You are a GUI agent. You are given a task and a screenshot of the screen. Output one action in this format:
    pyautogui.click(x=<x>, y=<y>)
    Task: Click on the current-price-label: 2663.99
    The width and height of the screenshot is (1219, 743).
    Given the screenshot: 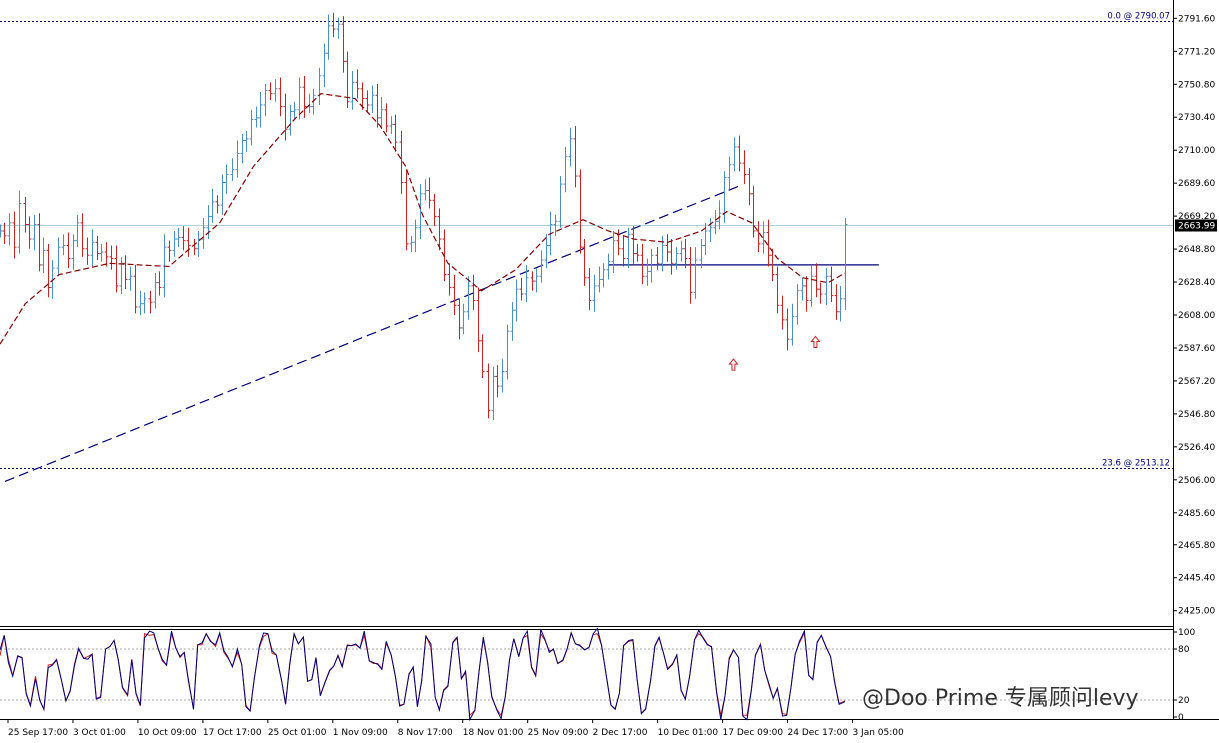 What is the action you would take?
    pyautogui.click(x=1196, y=227)
    